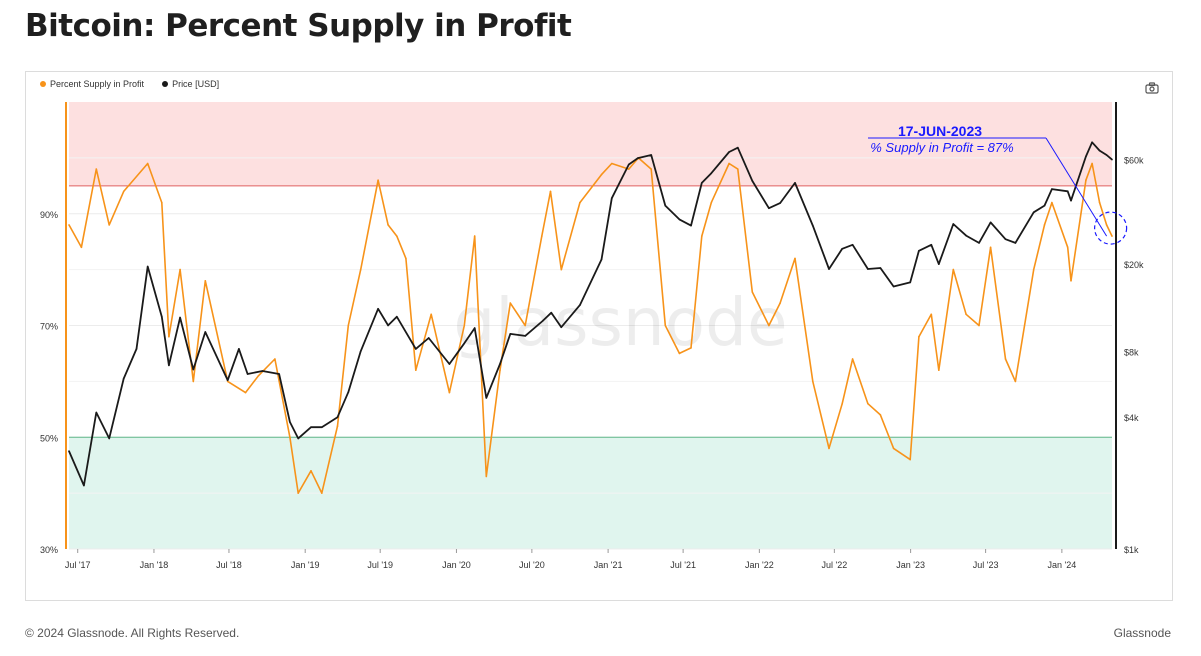 This screenshot has height=656, width=1201. Describe the element at coordinates (165, 84) in the screenshot. I see `legend-swatch-price` at that location.